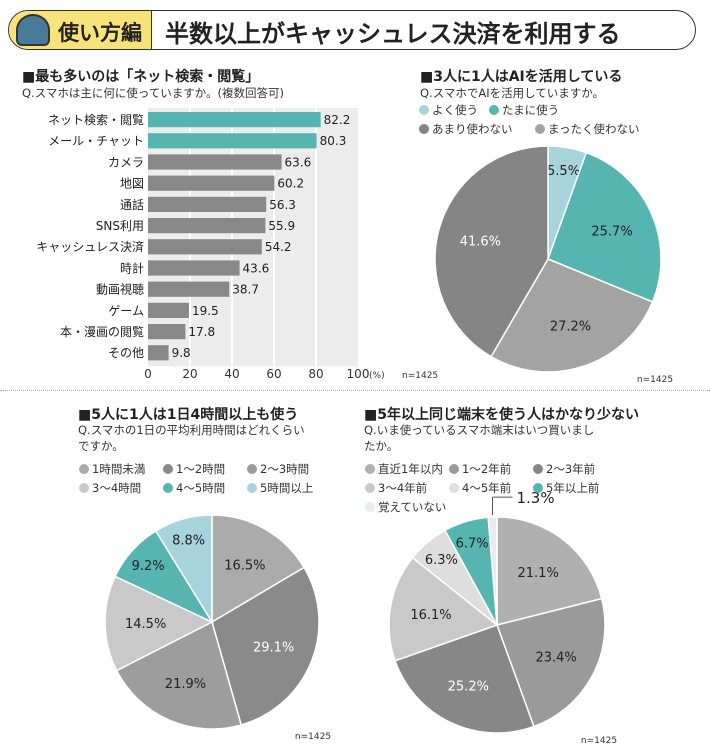  What do you see at coordinates (563, 171) in the screenshot?
I see `slice-label: 5.5%` at bounding box center [563, 171].